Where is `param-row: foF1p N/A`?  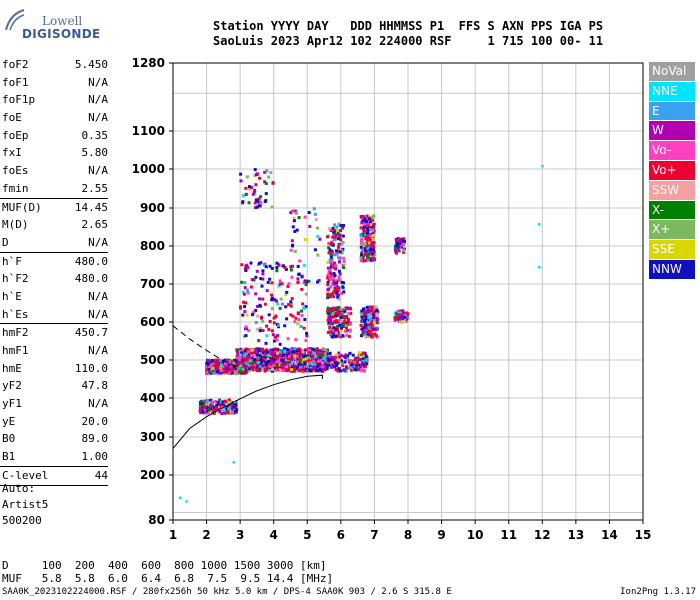 param-row: foF1p N/A is located at coordinates (56, 100).